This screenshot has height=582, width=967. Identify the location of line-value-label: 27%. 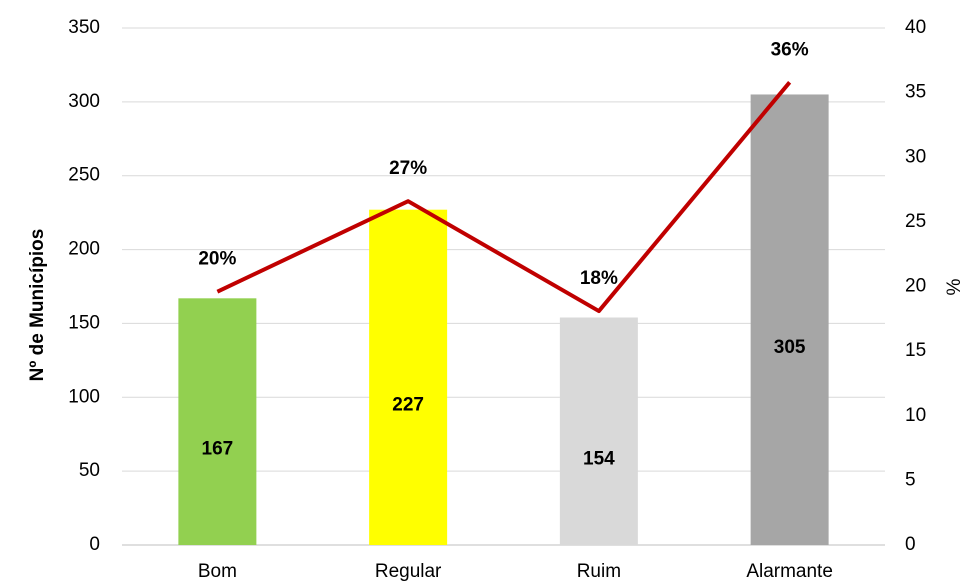
(408, 168).